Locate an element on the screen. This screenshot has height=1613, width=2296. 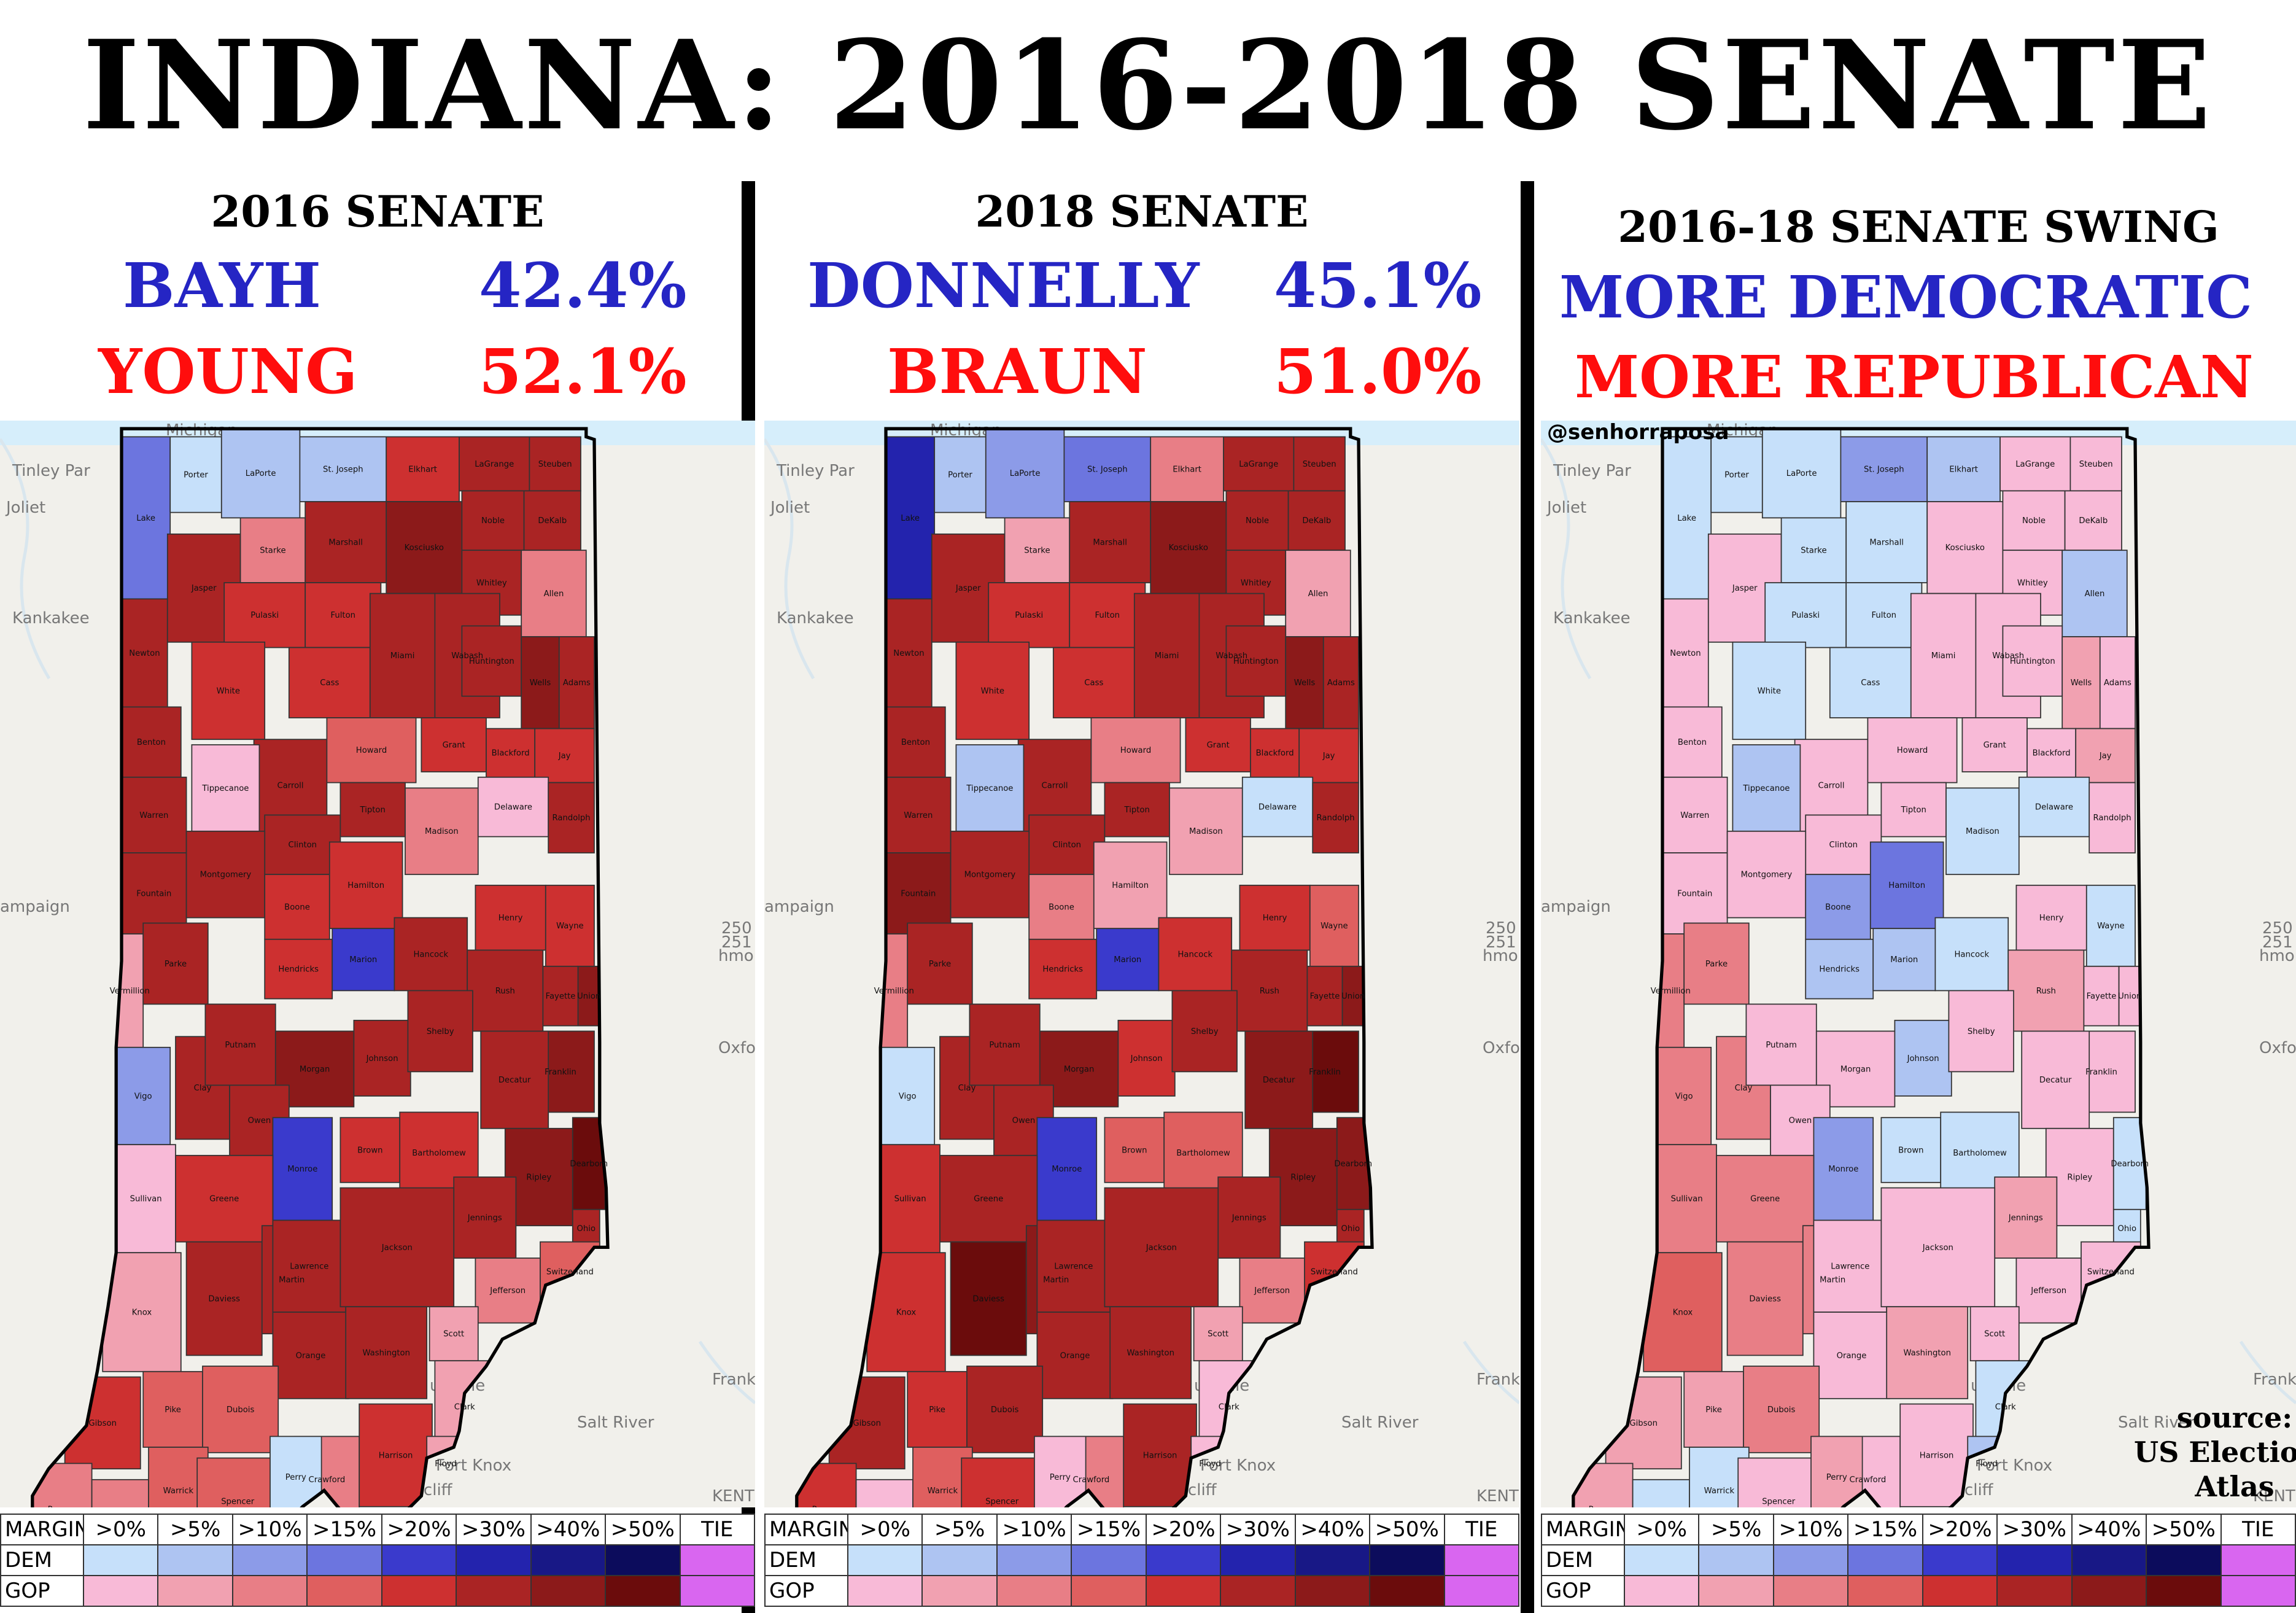
county-label: Orange is located at coordinates (1852, 1356).